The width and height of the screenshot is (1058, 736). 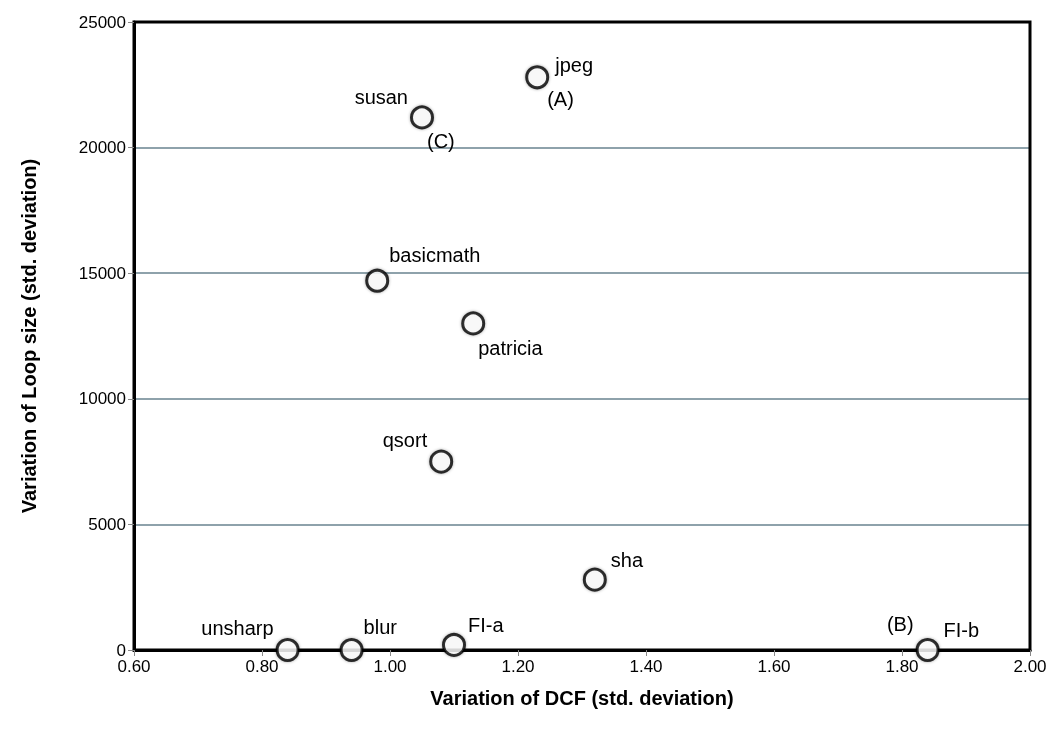 What do you see at coordinates (582, 698) in the screenshot?
I see `x-axis-title: Variation of DCF (std. deviation)` at bounding box center [582, 698].